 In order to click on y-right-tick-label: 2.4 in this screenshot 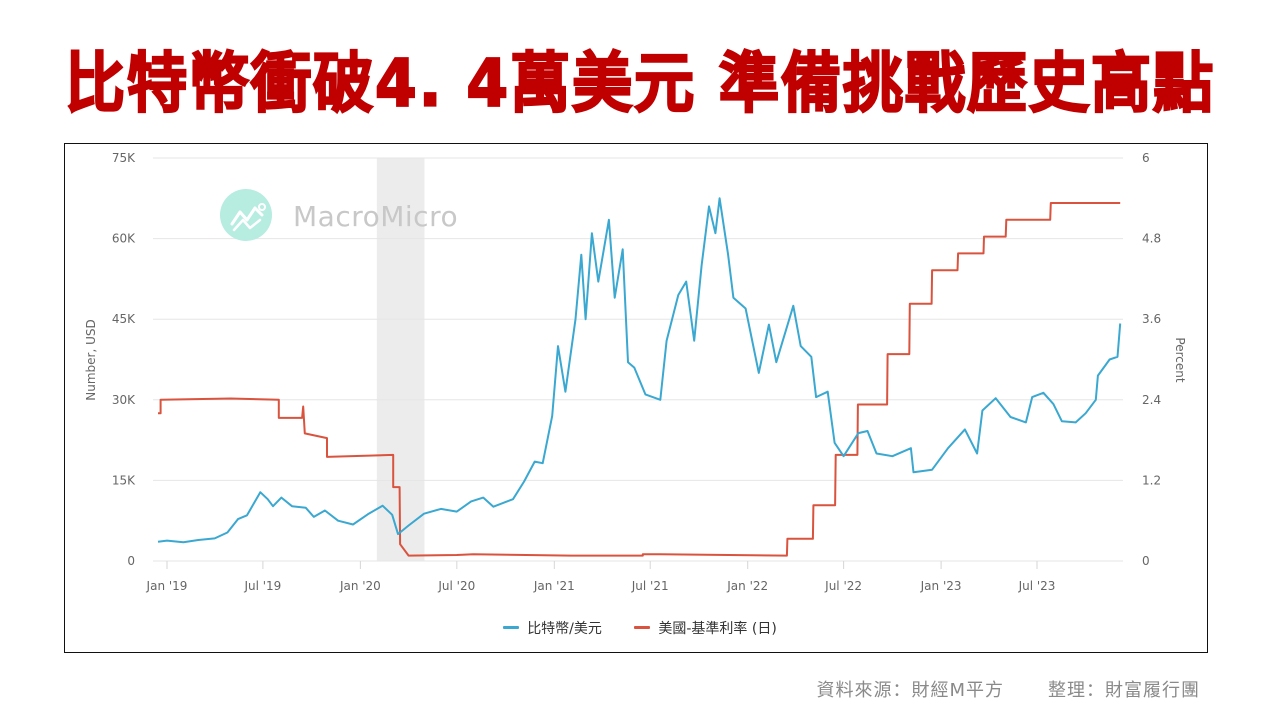, I will do `click(1151, 400)`.